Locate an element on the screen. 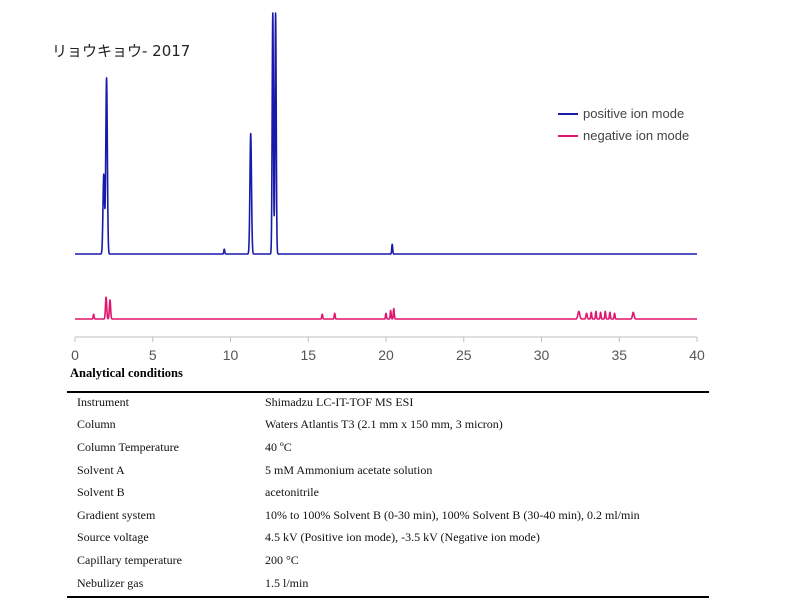 This screenshot has height=599, width=795. table-row: Solvent B acetonitrile is located at coordinates (388, 492).